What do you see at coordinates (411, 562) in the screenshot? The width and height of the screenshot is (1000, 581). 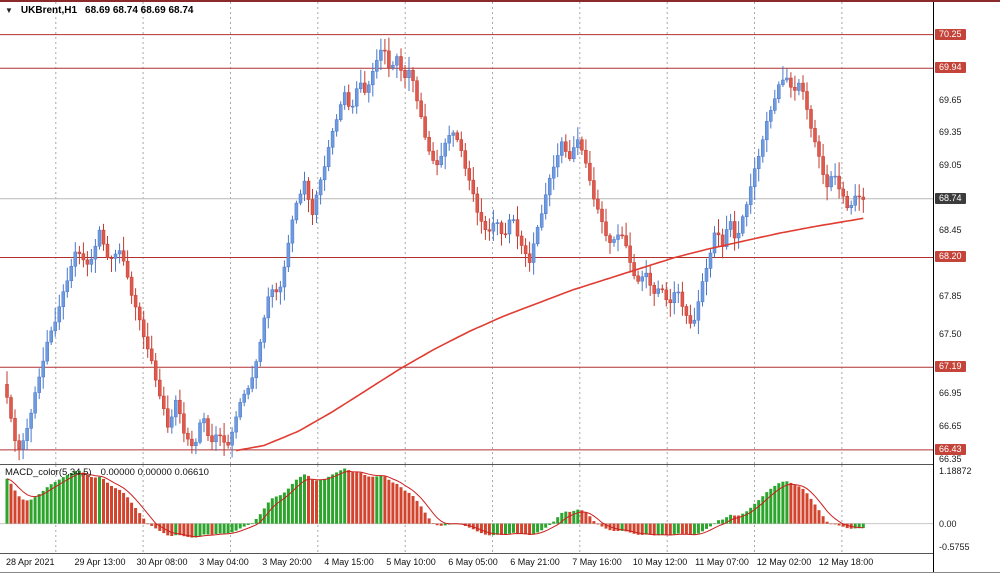 I see `time-axis-label: 5 May 10:00` at bounding box center [411, 562].